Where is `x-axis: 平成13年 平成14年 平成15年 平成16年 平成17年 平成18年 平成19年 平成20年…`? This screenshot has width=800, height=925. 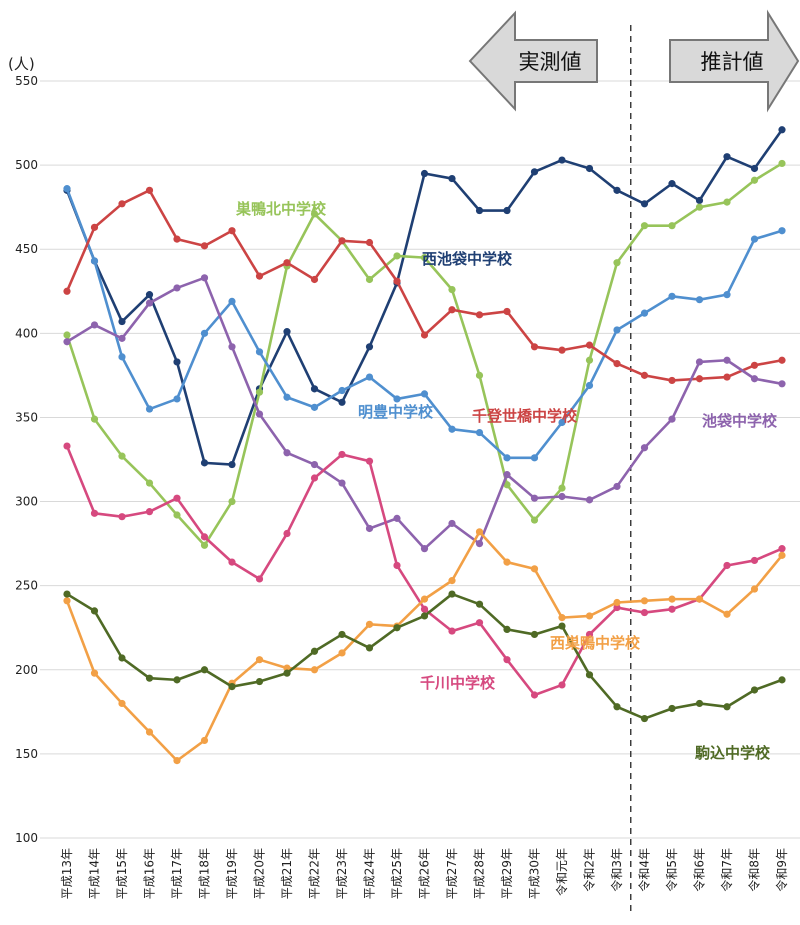 x-axis: 平成13年 平成14年 平成15年 平成16年 平成17年 平成18年 平成19年 平成20年… is located at coordinates (424, 873).